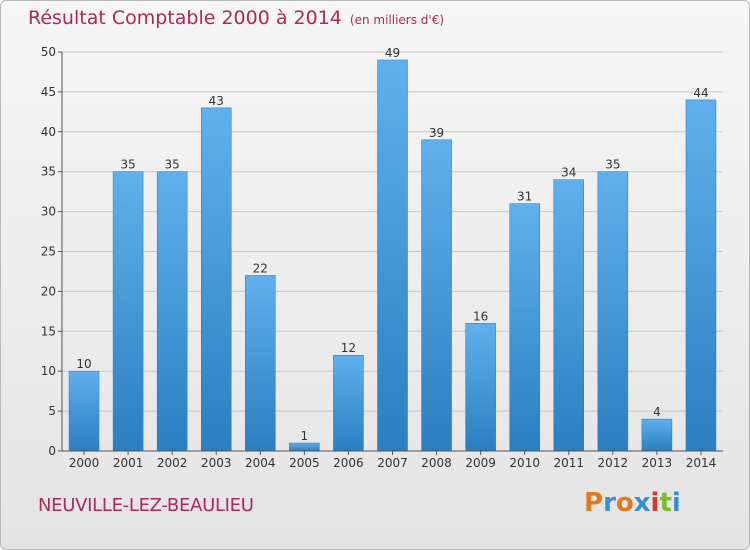 The width and height of the screenshot is (750, 550). I want to click on logo-letter: P, so click(594, 503).